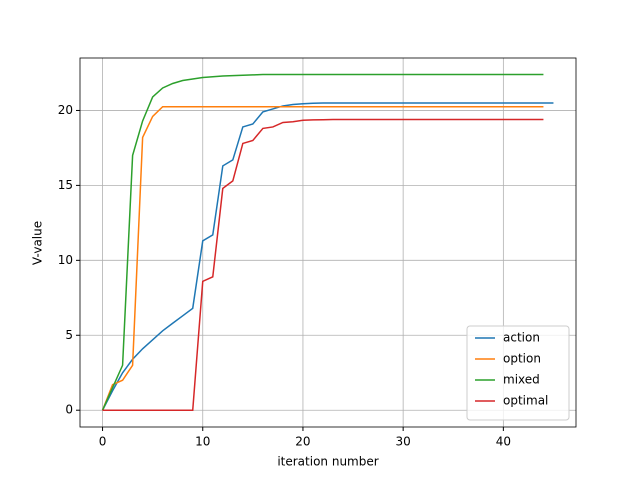 Image resolution: width=640 pixels, height=484 pixels. What do you see at coordinates (525, 401) in the screenshot?
I see `legend-label: optimal` at bounding box center [525, 401].